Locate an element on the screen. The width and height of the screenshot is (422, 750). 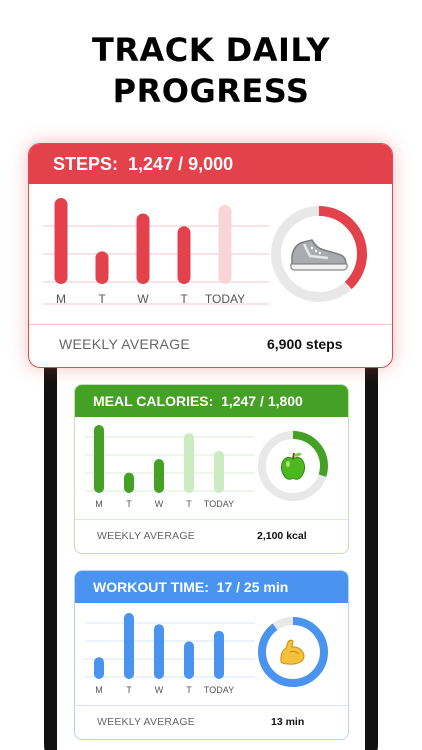
steps-card-header: STEPS: 1,247 / 9,000 is located at coordinates (210, 164).